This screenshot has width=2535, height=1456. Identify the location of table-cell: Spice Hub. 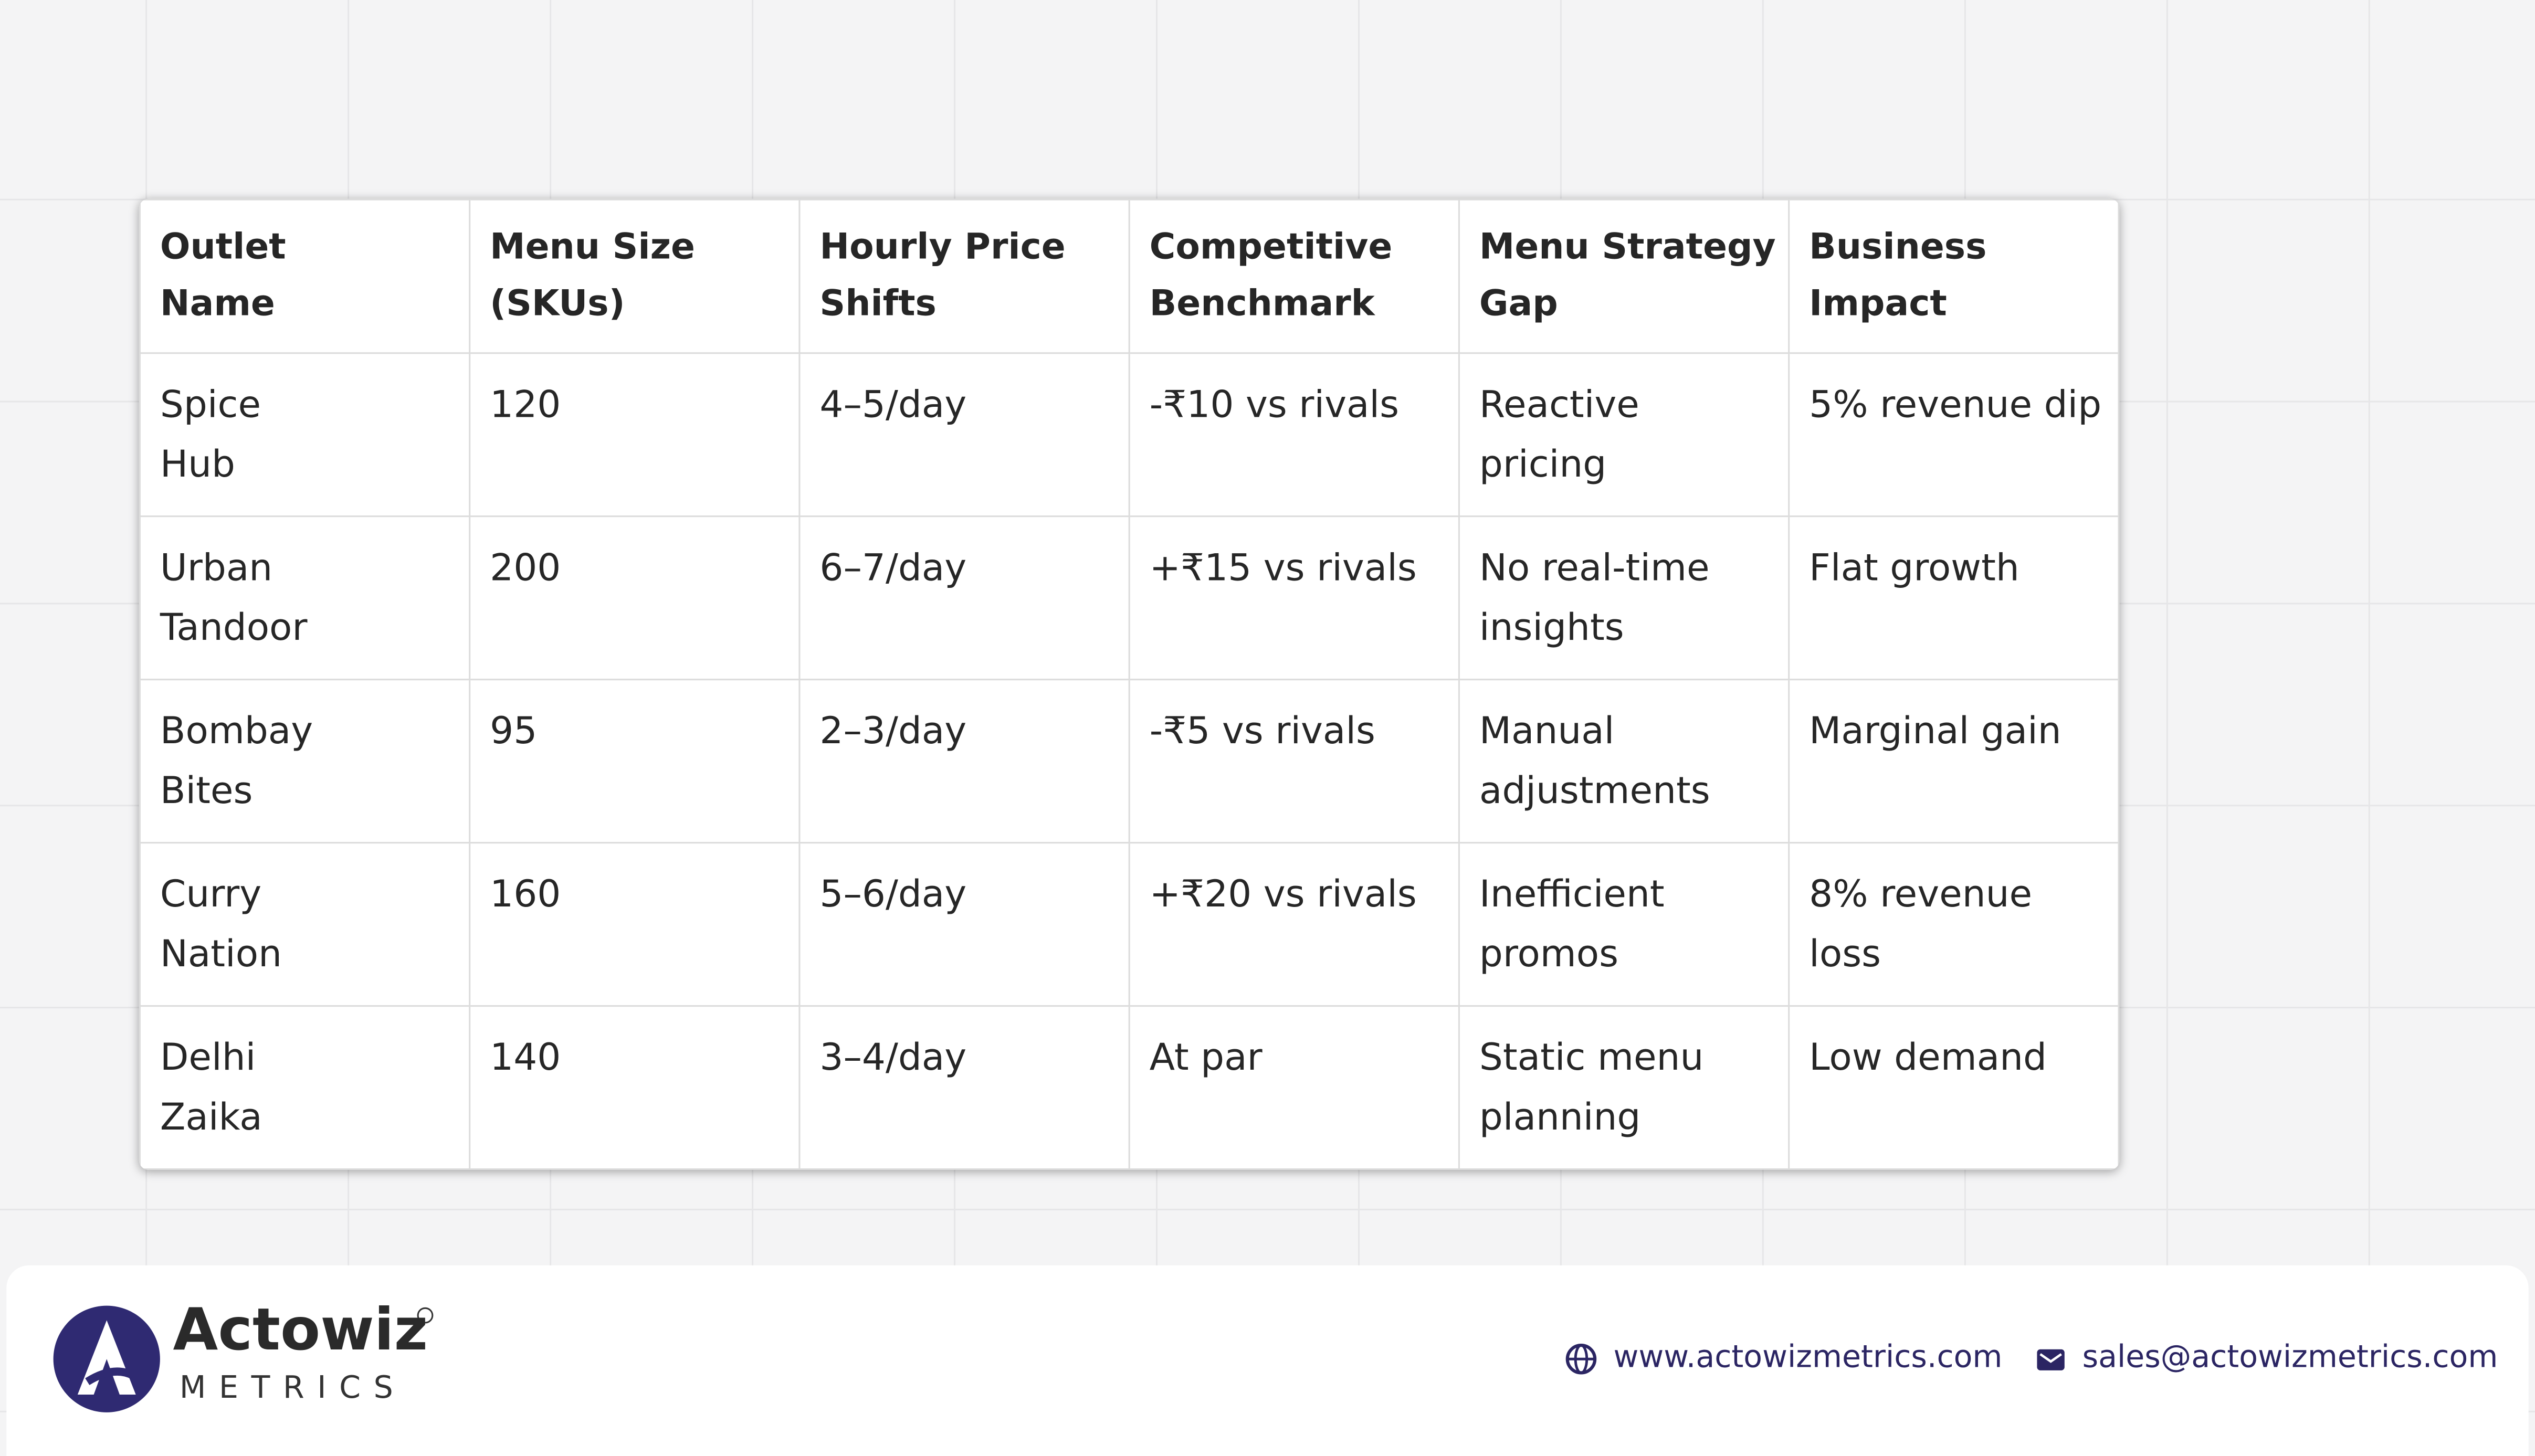
(305, 435).